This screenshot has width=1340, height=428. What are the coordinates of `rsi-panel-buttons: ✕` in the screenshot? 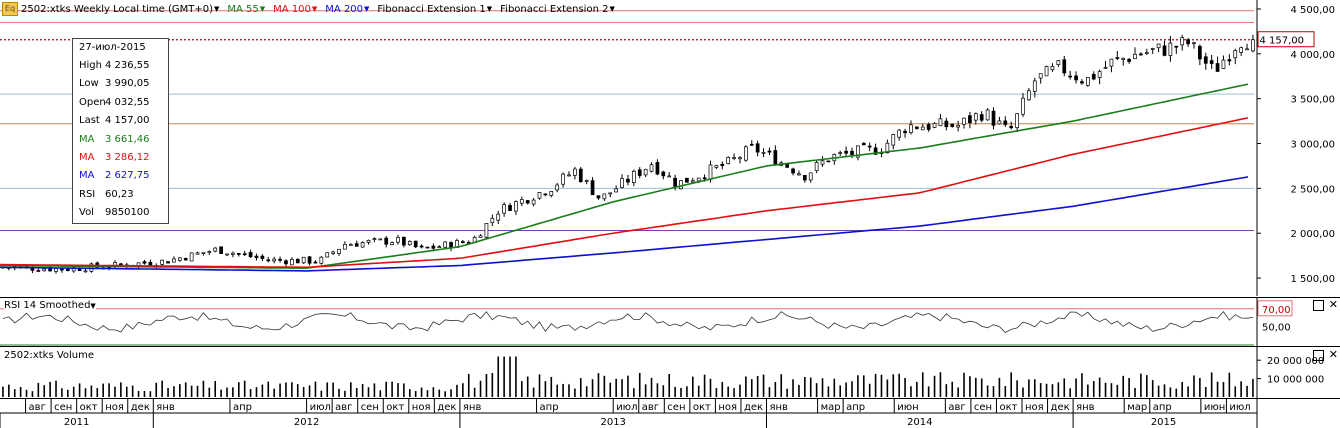 It's located at (1325, 304).